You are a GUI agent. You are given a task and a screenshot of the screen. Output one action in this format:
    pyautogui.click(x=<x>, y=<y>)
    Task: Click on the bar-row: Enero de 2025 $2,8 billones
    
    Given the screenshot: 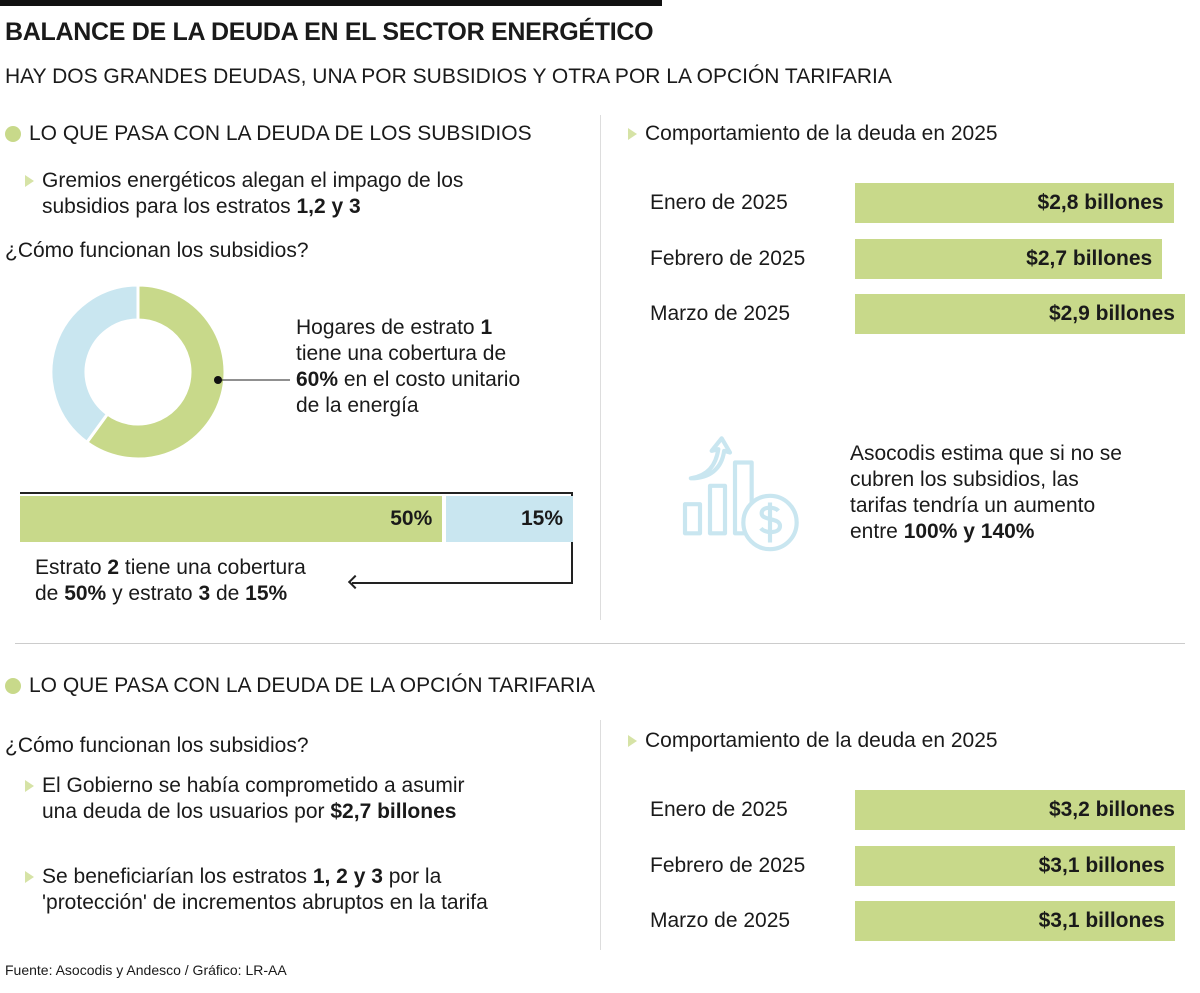 What is the action you would take?
    pyautogui.click(x=920, y=203)
    